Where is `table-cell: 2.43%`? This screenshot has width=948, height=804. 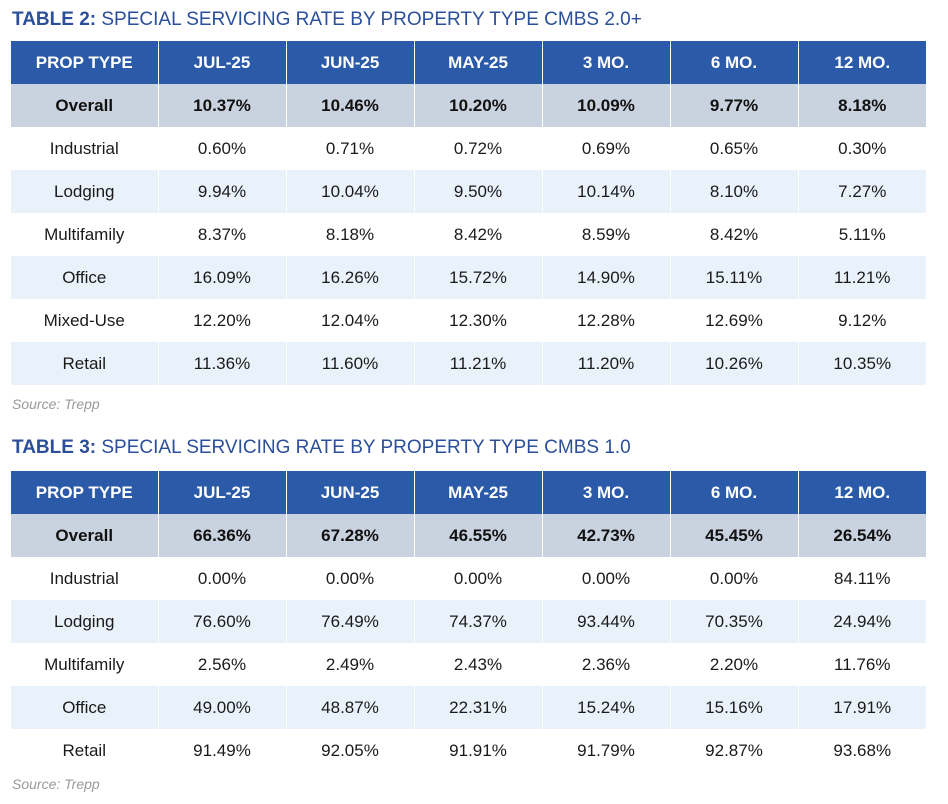 table-cell: 2.43% is located at coordinates (477, 664).